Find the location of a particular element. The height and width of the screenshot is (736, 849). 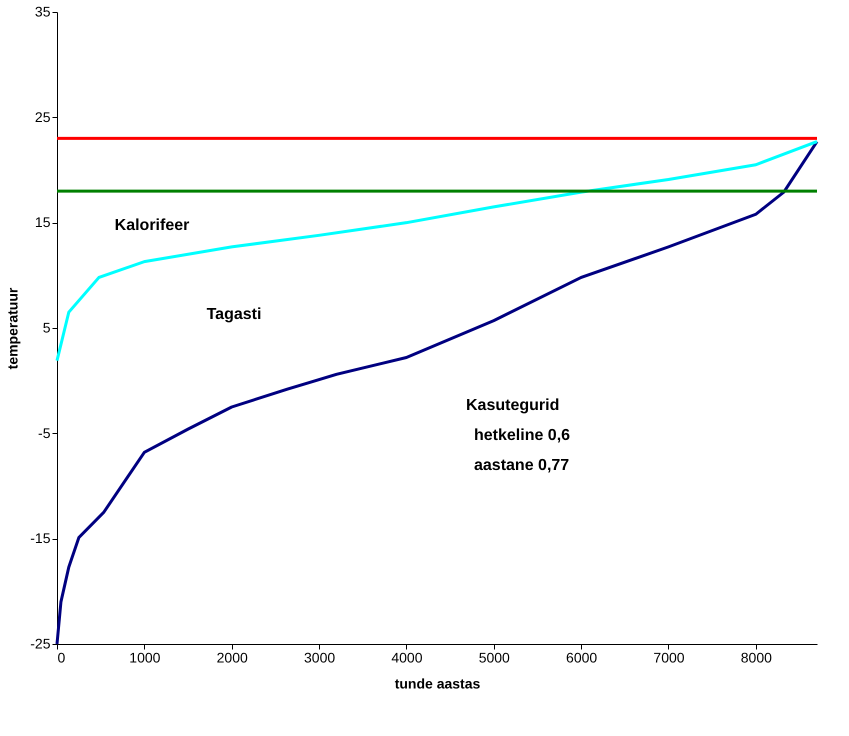

y-tick-label: -5 is located at coordinates (44, 432).